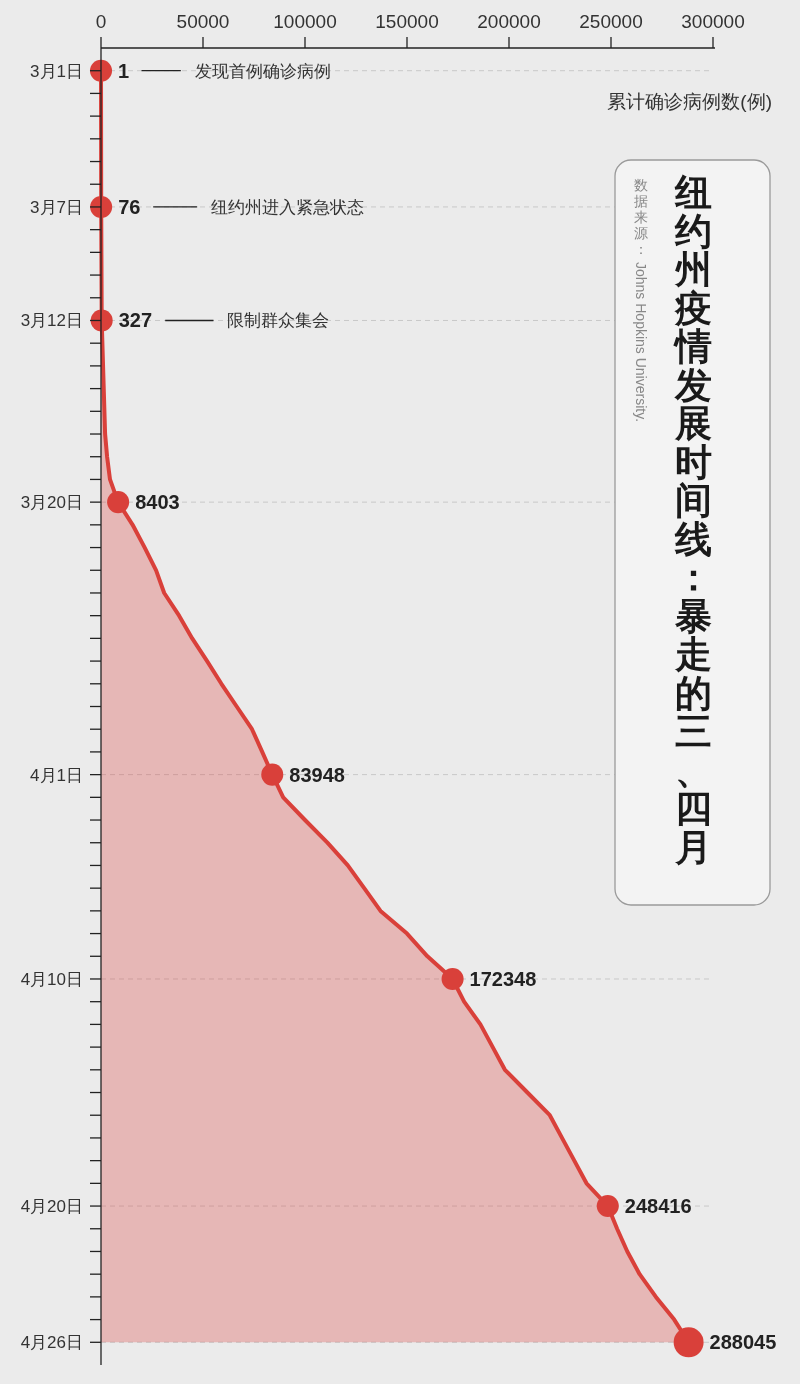 The width and height of the screenshot is (800, 1384). I want to click on x-tick-label: 100000, so click(305, 21).